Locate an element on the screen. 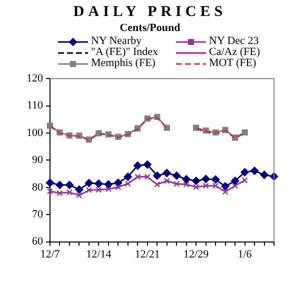 This screenshot has height=290, width=300. y-tick-label: 110 is located at coordinates (35, 106).